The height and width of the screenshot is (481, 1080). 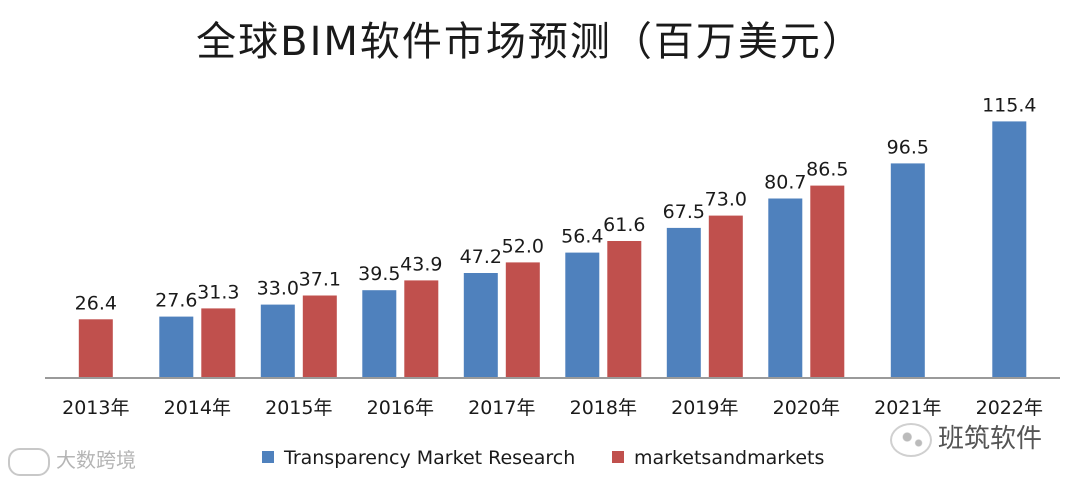 What do you see at coordinates (618, 457) in the screenshot?
I see `legend-swatch-mm` at bounding box center [618, 457].